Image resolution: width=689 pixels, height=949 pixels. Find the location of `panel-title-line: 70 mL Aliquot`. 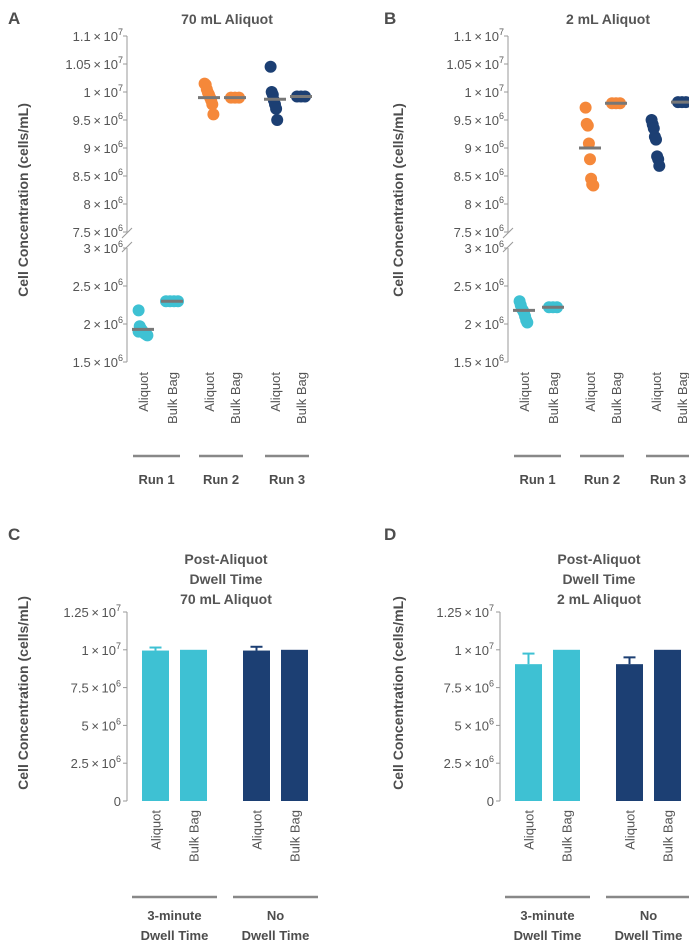

panel-title-line: 70 mL Aliquot is located at coordinates (226, 599).